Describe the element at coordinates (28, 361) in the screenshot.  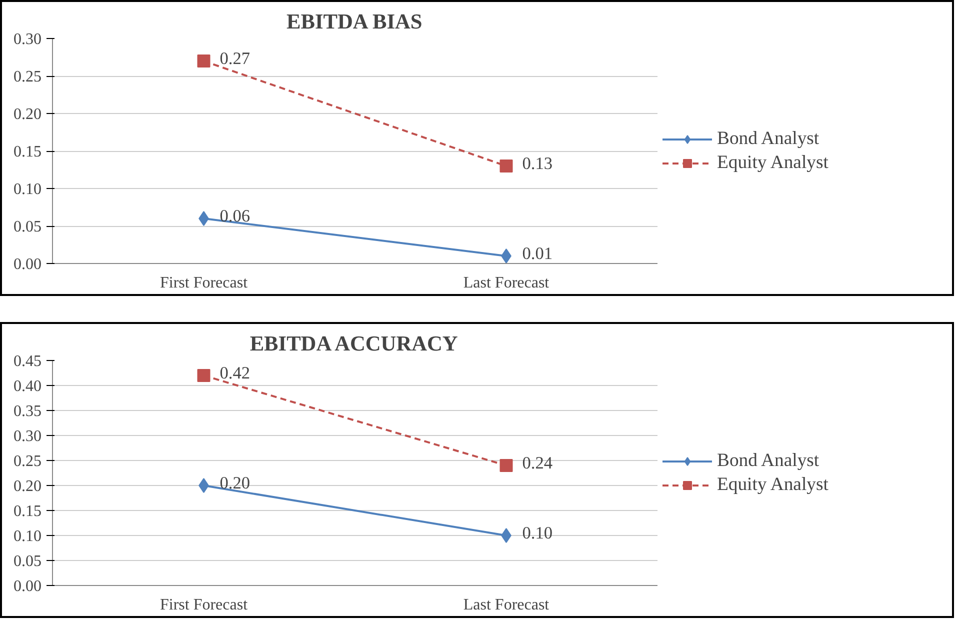
I see `y-tick-label: 0.45` at that location.